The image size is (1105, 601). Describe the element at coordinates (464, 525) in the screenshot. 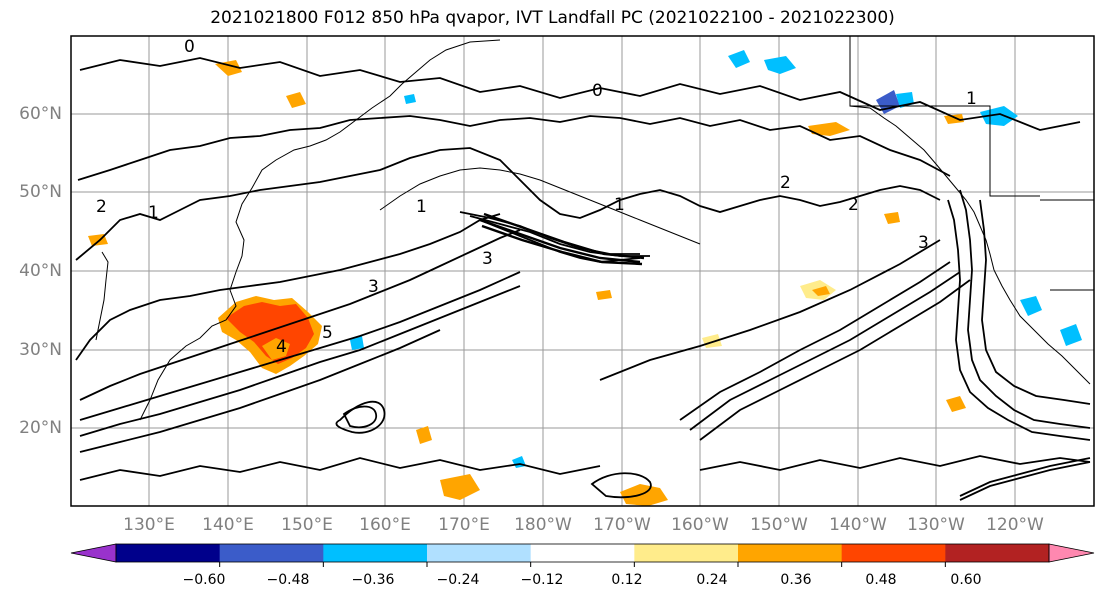

I see `lon-tick-label: 170°E` at that location.